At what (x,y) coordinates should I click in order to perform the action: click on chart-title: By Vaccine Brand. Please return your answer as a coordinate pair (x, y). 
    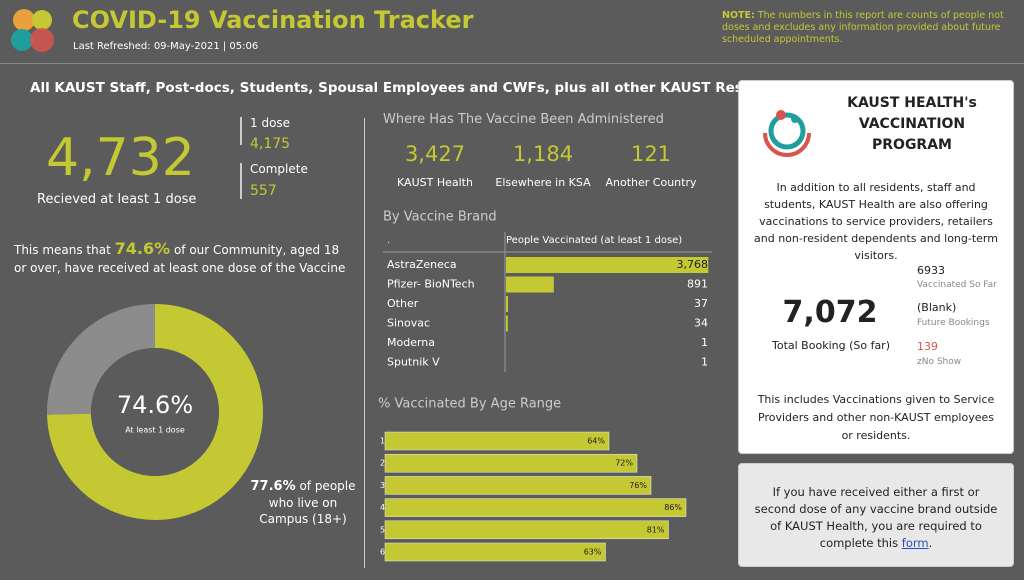
    Looking at the image, I should click on (440, 217).